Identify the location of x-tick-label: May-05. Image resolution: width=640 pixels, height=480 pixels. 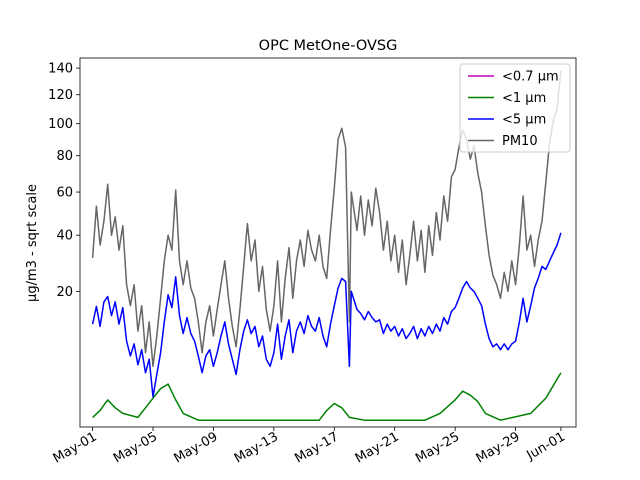
(135, 447).